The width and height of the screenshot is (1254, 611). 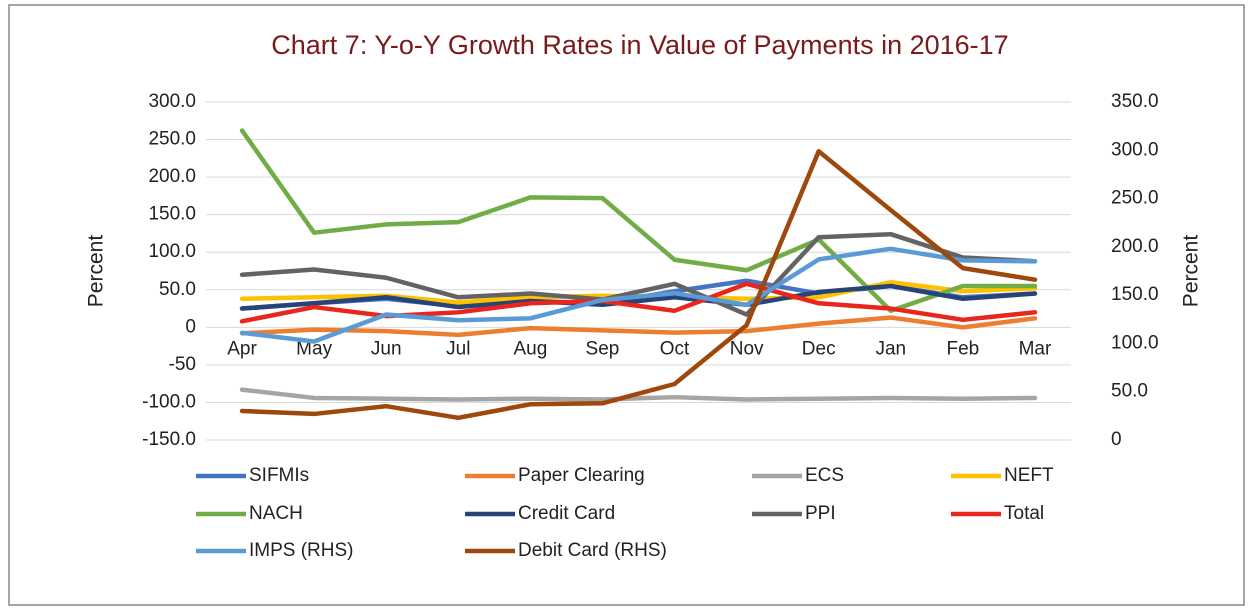 What do you see at coordinates (819, 348) in the screenshot?
I see `x-tick-label: Dec` at bounding box center [819, 348].